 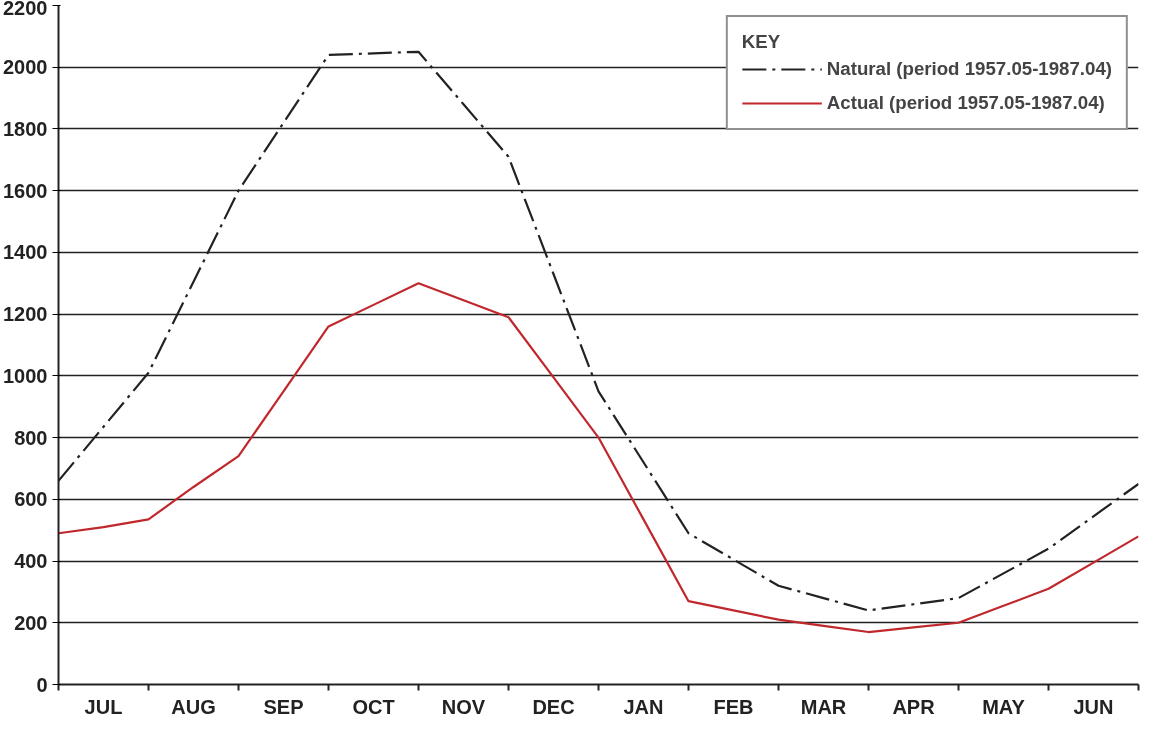 What do you see at coordinates (283, 706) in the screenshot?
I see `x-tick-label: SEP` at bounding box center [283, 706].